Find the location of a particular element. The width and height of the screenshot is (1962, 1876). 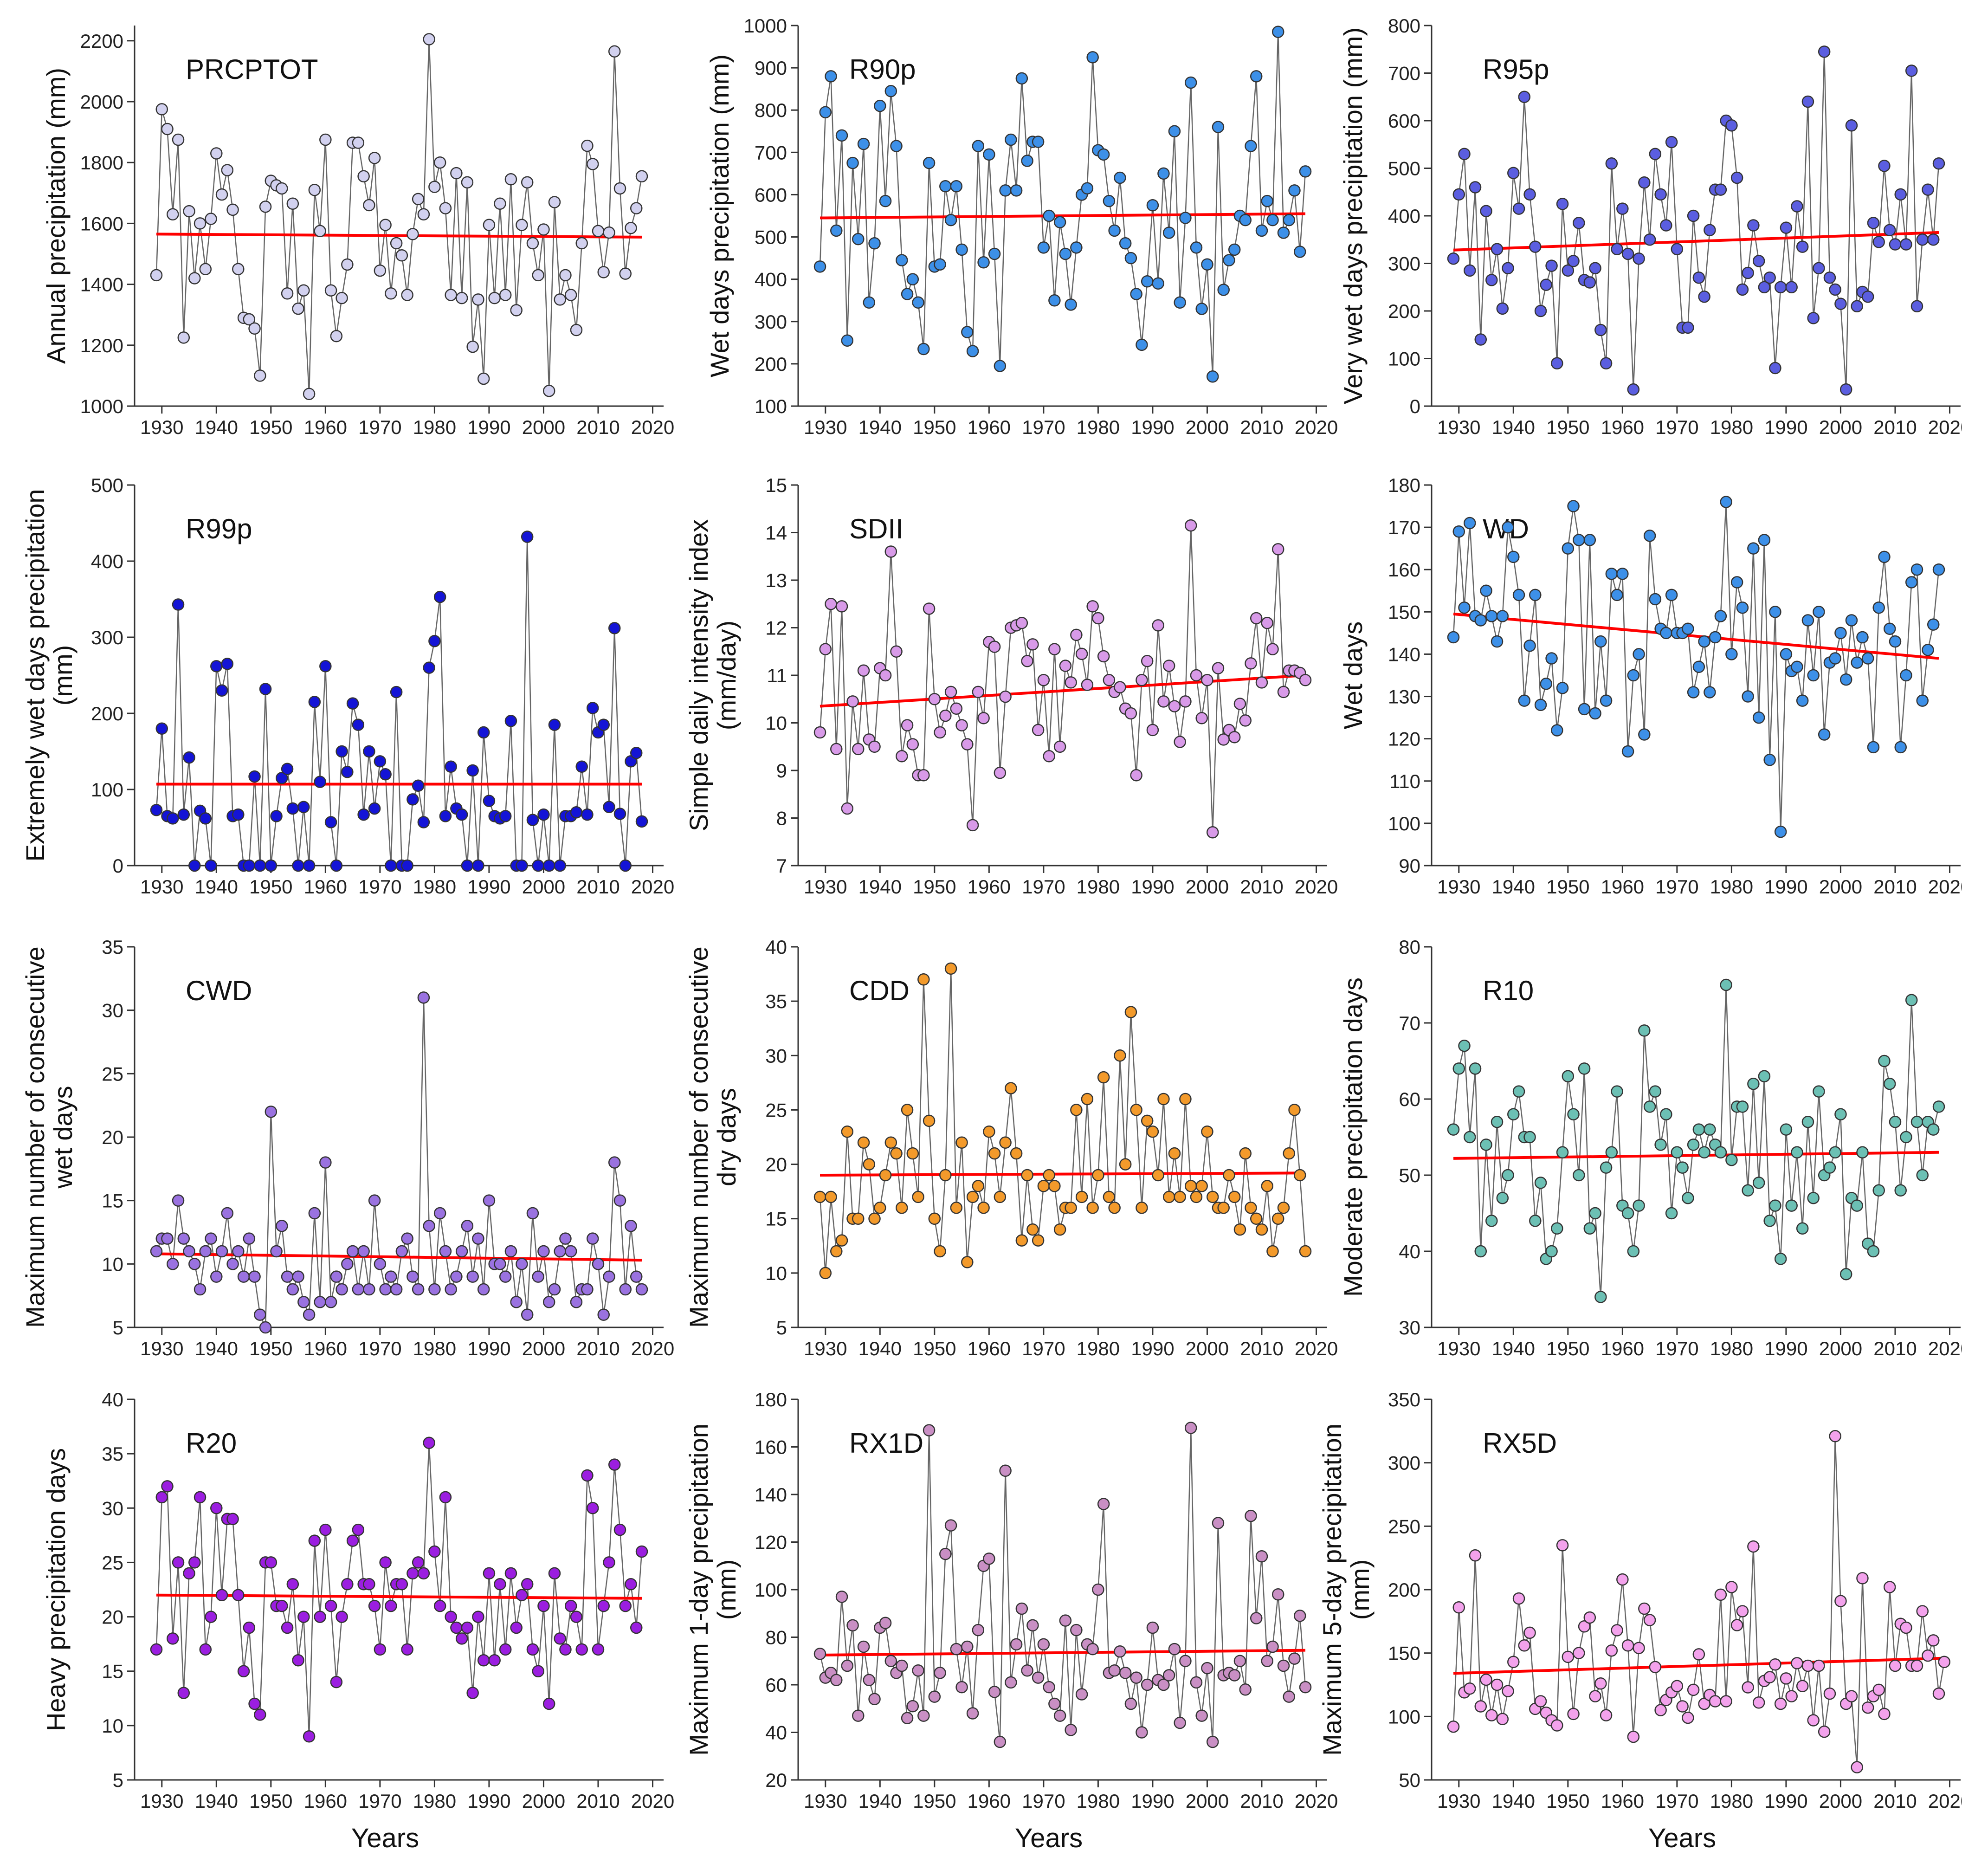

y-tick-label: 0 is located at coordinates (1415, 406).